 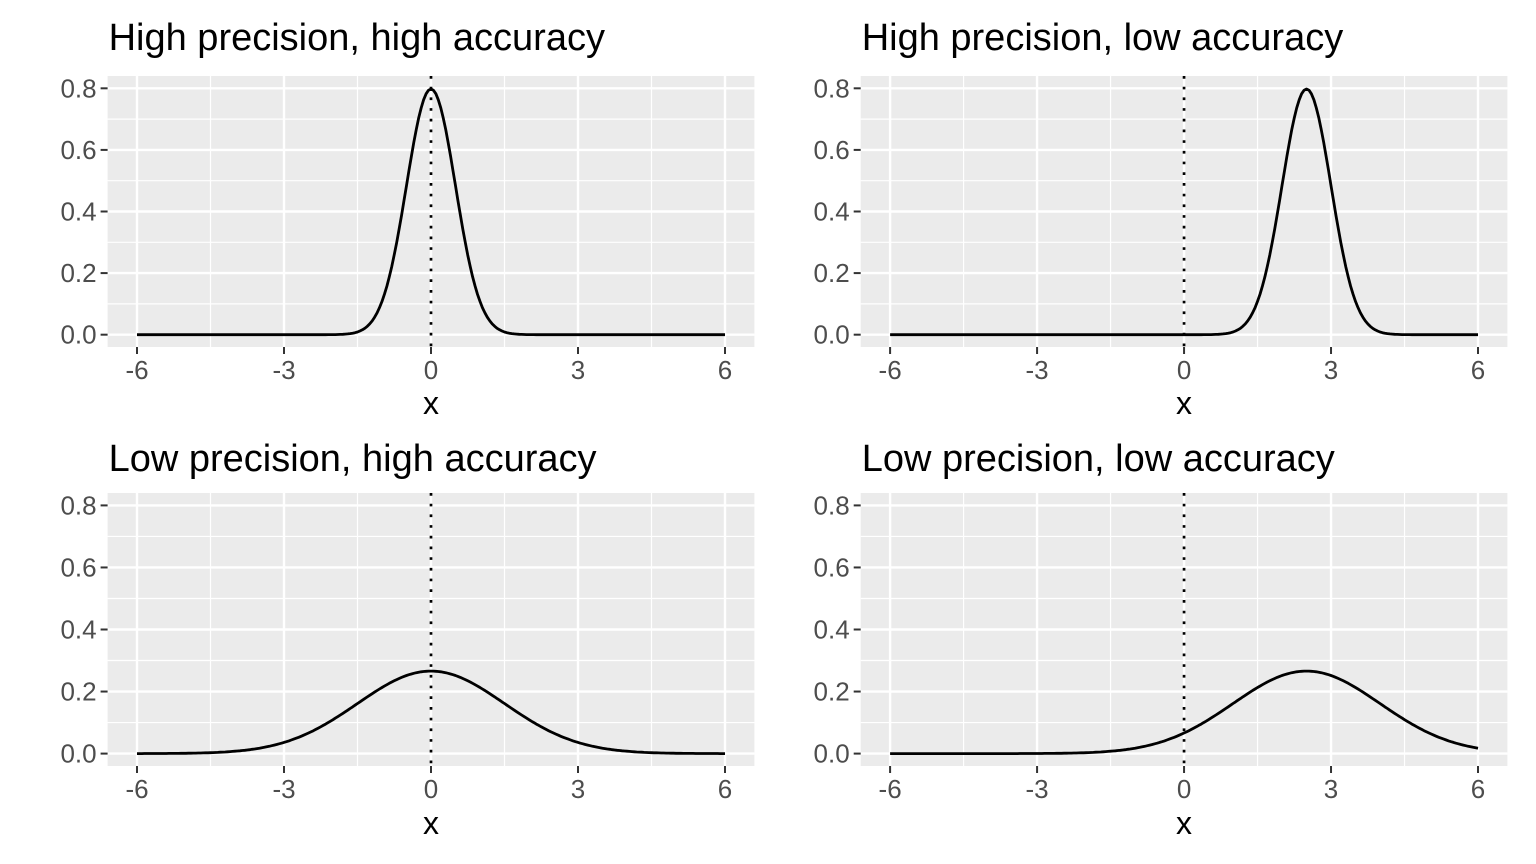 What do you see at coordinates (1098, 459) in the screenshot?
I see `chart-title: Low precision, low accuracy` at bounding box center [1098, 459].